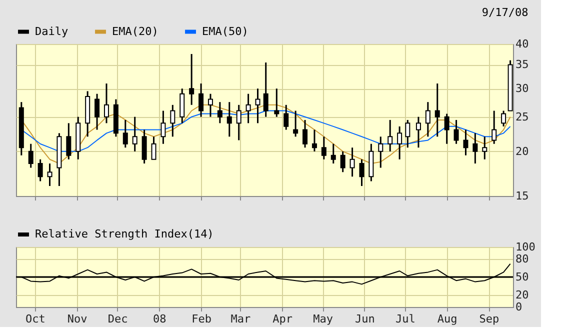 The width and height of the screenshot is (579, 335). Describe the element at coordinates (159, 319) in the screenshot. I see `x-tick-label: 08` at that location.